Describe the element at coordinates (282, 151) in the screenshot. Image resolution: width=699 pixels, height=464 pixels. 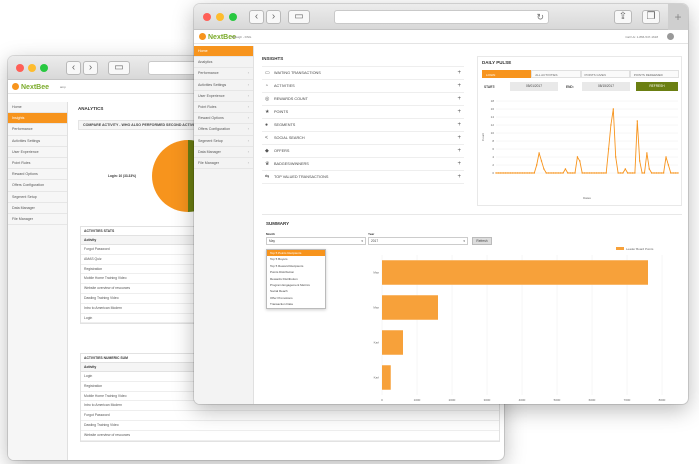
I see `insight-label: OFFERS` at that location.